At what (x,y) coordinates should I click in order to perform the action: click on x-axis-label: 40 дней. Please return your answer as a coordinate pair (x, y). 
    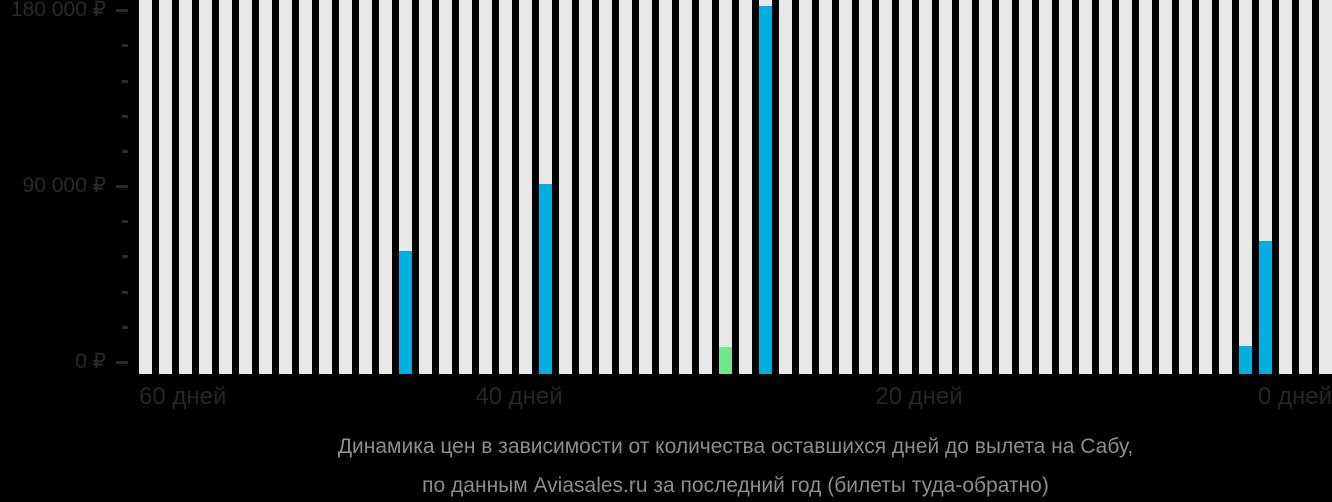
    Looking at the image, I should click on (519, 396).